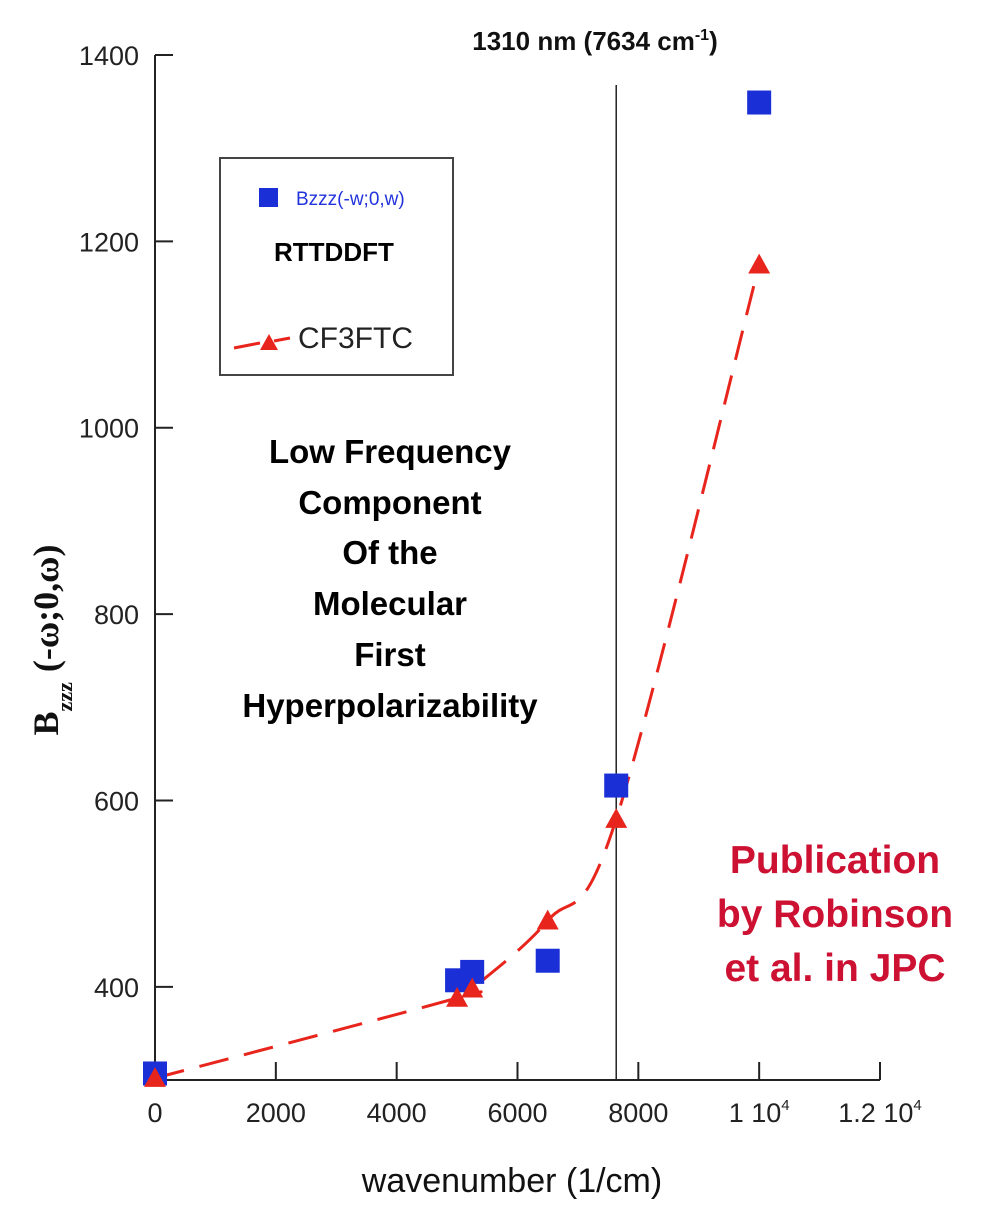 The image size is (984, 1212). Describe the element at coordinates (638, 1113) in the screenshot. I see `x-tick-label-8000: 8000` at that location.